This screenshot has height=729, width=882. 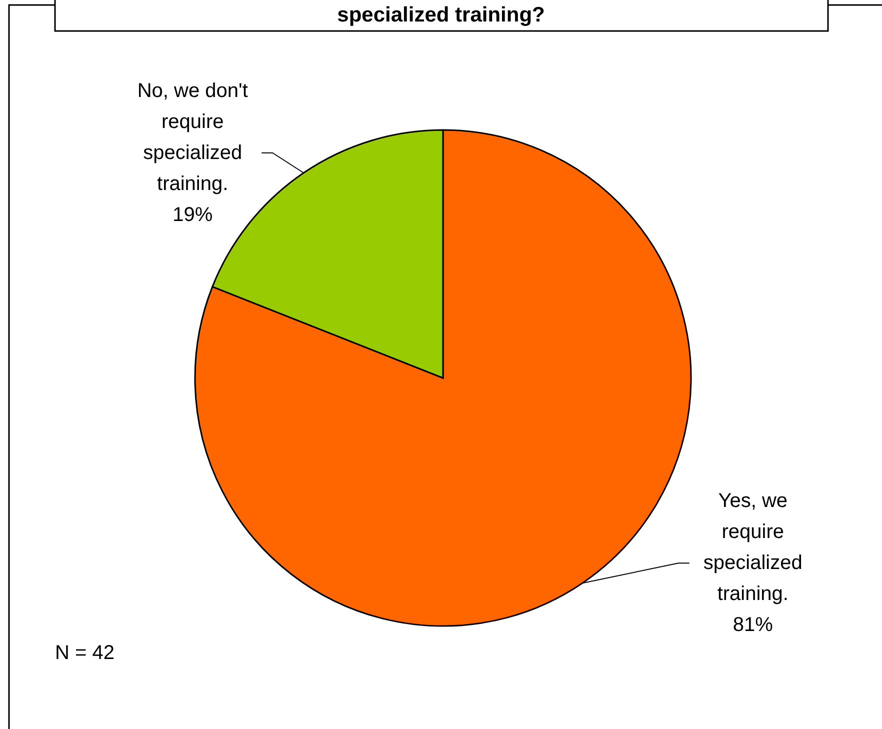 I want to click on slice-label: Yes, we require specialized training., so click(x=752, y=548).